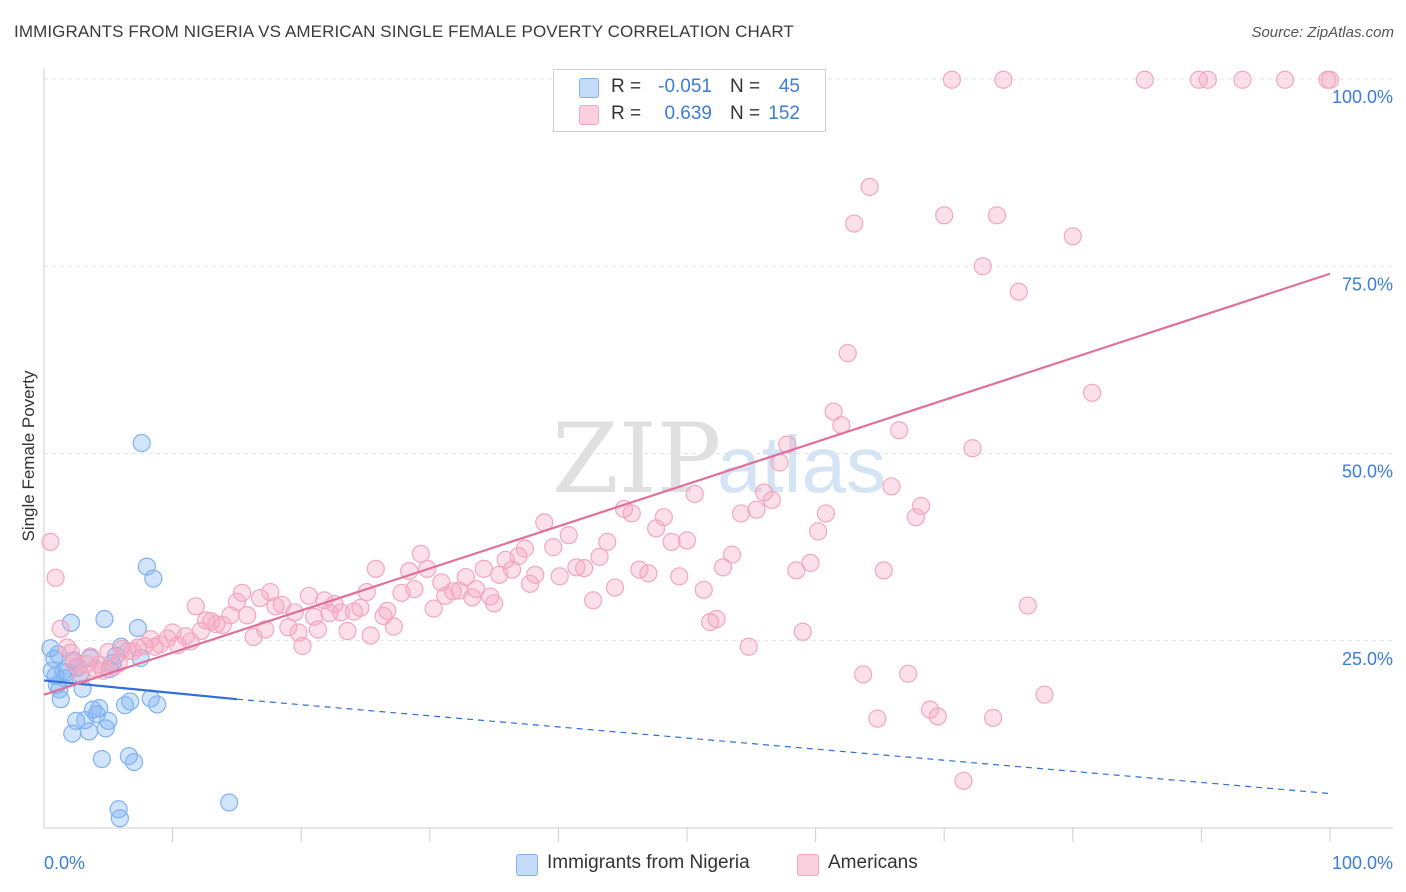 This screenshot has width=1406, height=892. I want to click on y-tick-label: 25.0%, so click(1367, 659).